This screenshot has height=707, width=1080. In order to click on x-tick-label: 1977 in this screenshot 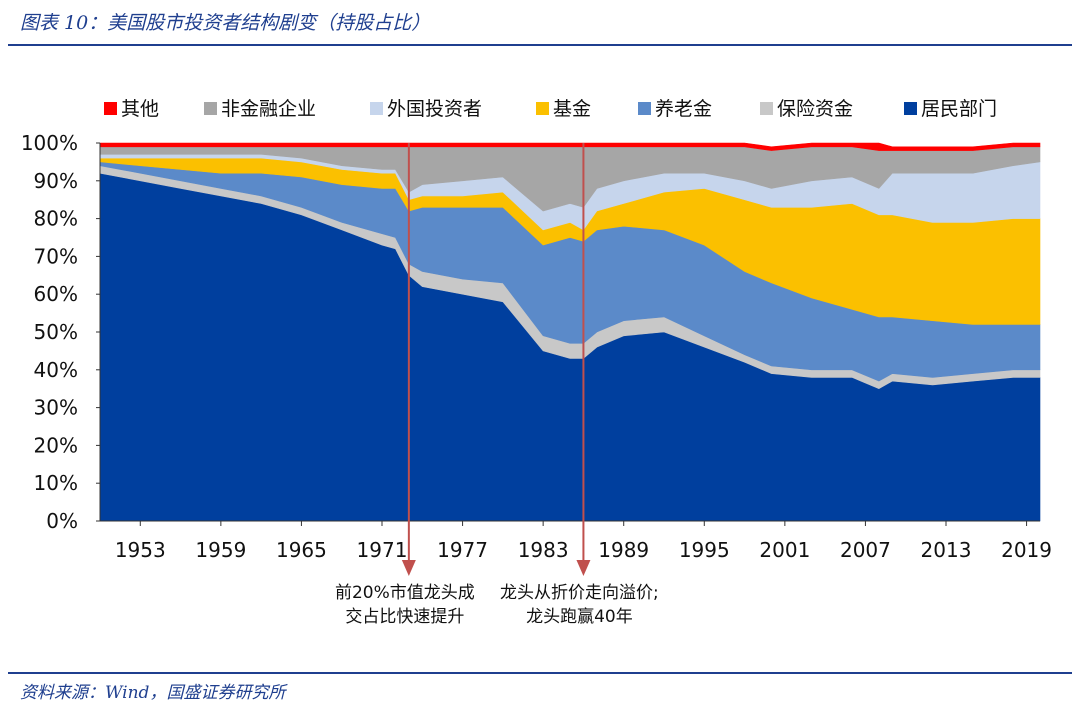, I will do `click(462, 550)`.